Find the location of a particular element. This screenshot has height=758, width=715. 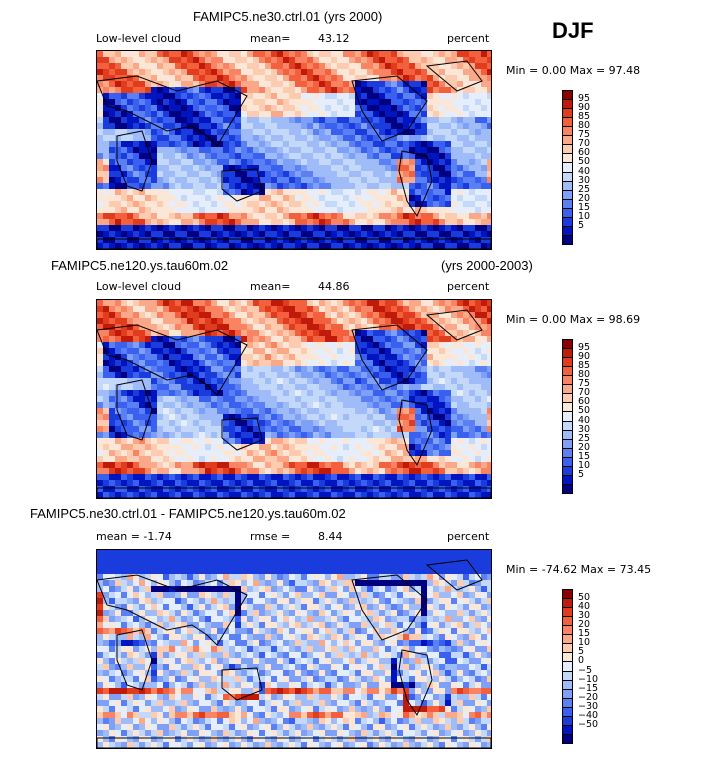

coastline is located at coordinates (242, 185).